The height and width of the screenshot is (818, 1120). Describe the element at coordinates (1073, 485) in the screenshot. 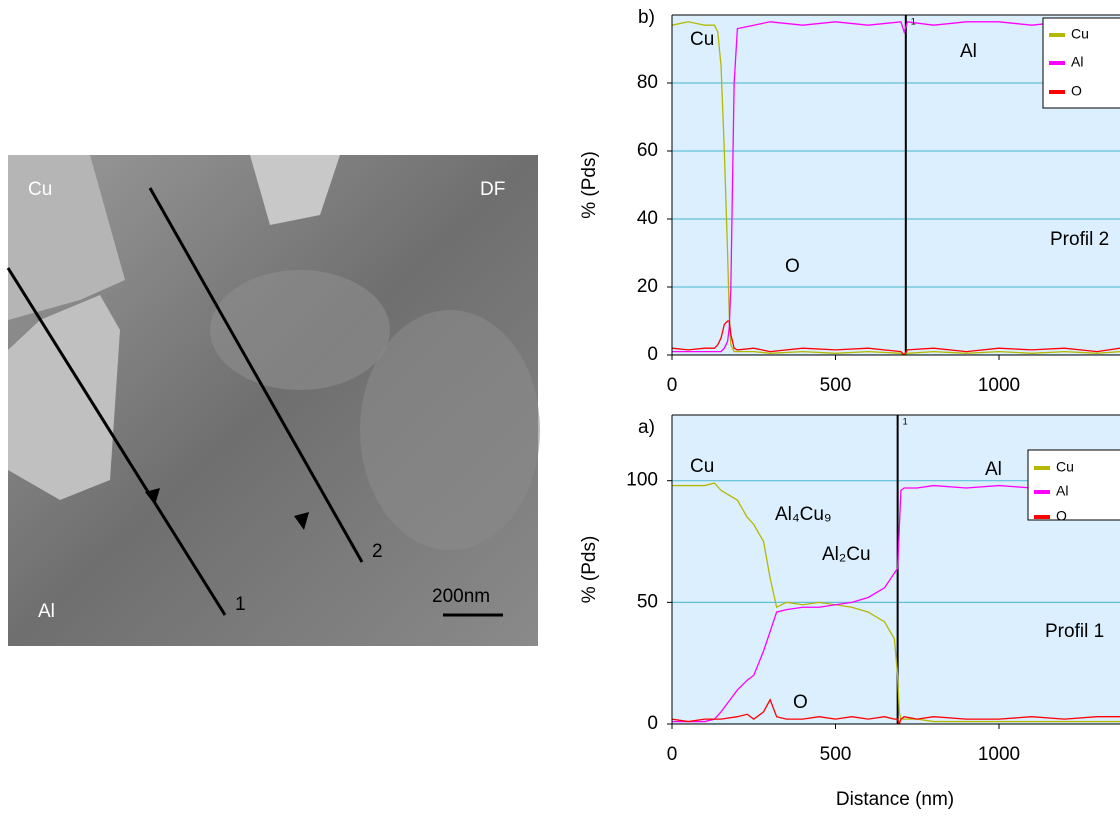

I see `legend` at that location.